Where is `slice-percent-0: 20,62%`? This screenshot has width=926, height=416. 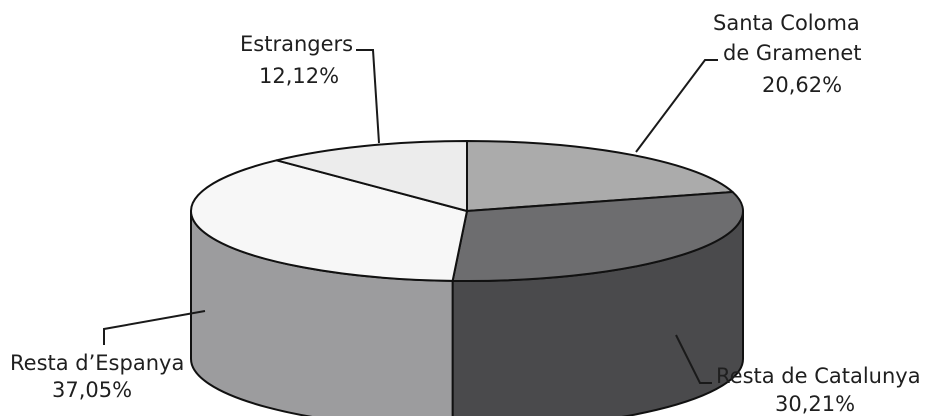 slice-percent-0: 20,62% is located at coordinates (802, 85).